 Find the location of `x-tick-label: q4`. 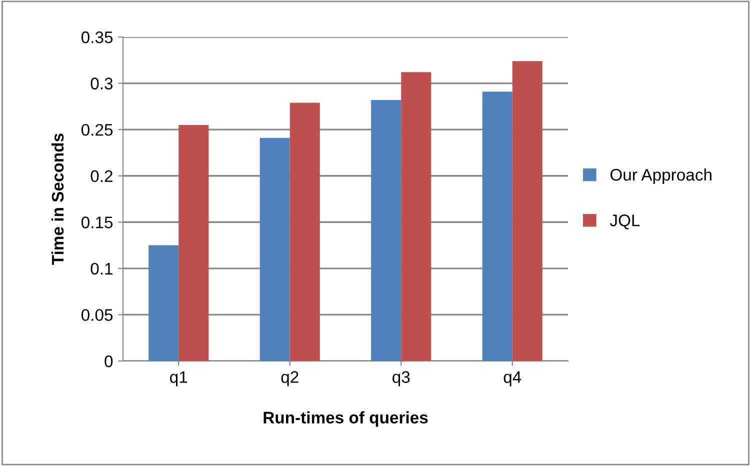

x-tick-label: q4 is located at coordinates (513, 378).